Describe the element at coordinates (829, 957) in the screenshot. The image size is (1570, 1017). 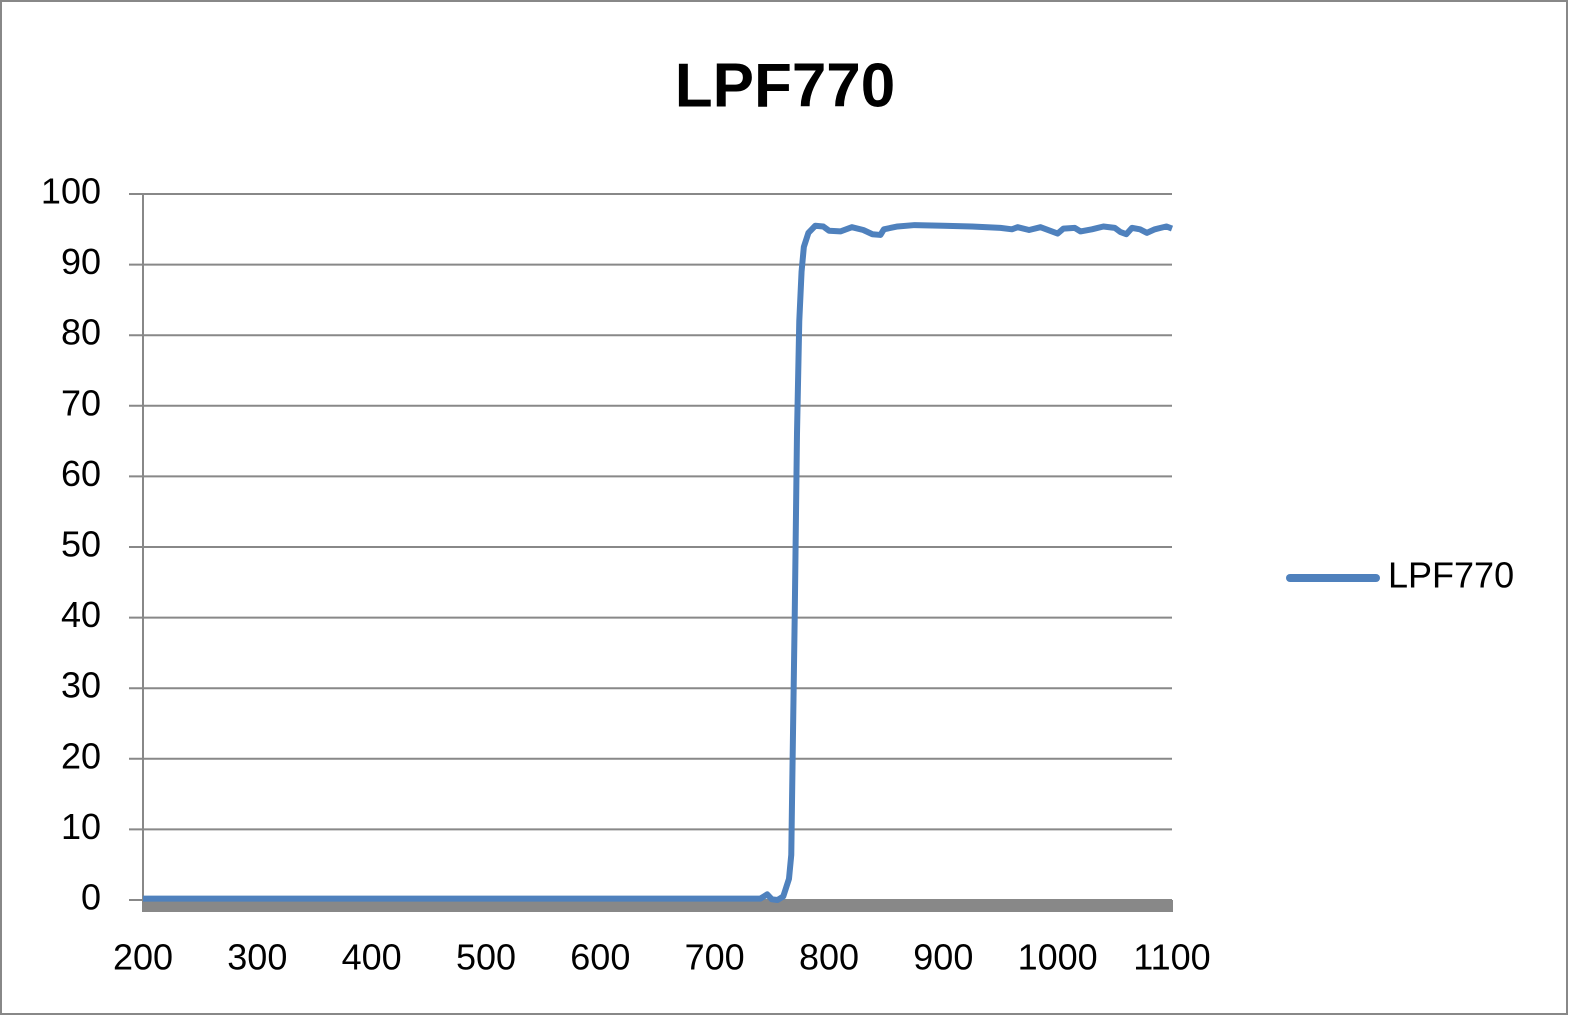
I see `x-tick-label: 800` at that location.